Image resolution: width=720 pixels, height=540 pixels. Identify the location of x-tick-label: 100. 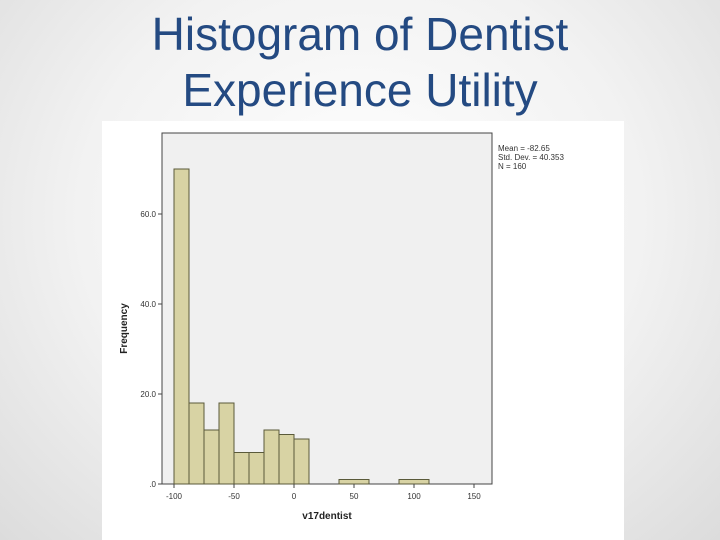
(414, 496).